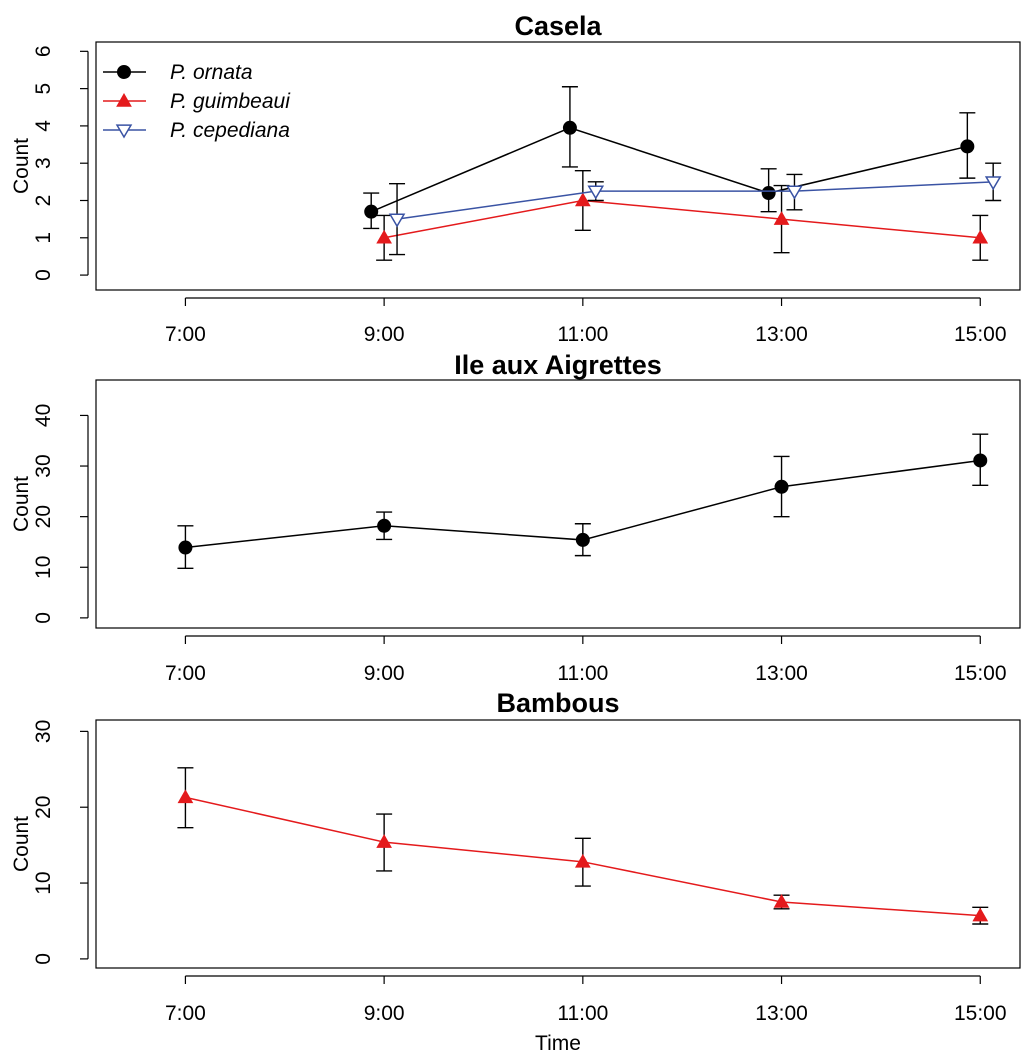 This screenshot has height=1055, width=1024. Describe the element at coordinates (558, 1043) in the screenshot. I see `x-axis-title: Time` at that location.